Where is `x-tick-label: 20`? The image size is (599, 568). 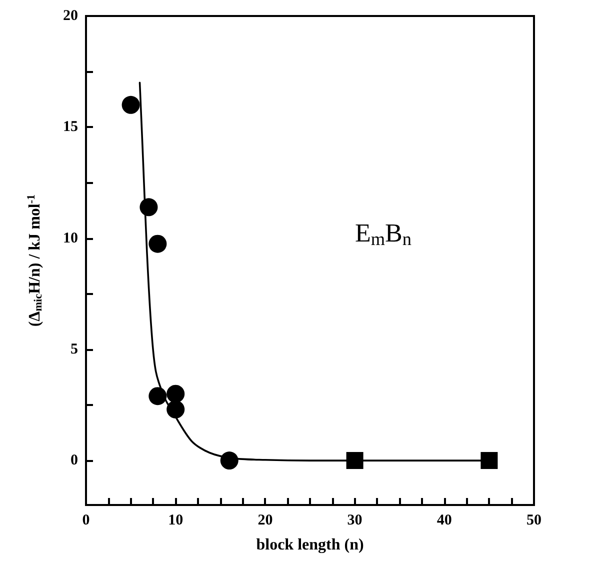 x-tick-label: 20 is located at coordinates (265, 520).